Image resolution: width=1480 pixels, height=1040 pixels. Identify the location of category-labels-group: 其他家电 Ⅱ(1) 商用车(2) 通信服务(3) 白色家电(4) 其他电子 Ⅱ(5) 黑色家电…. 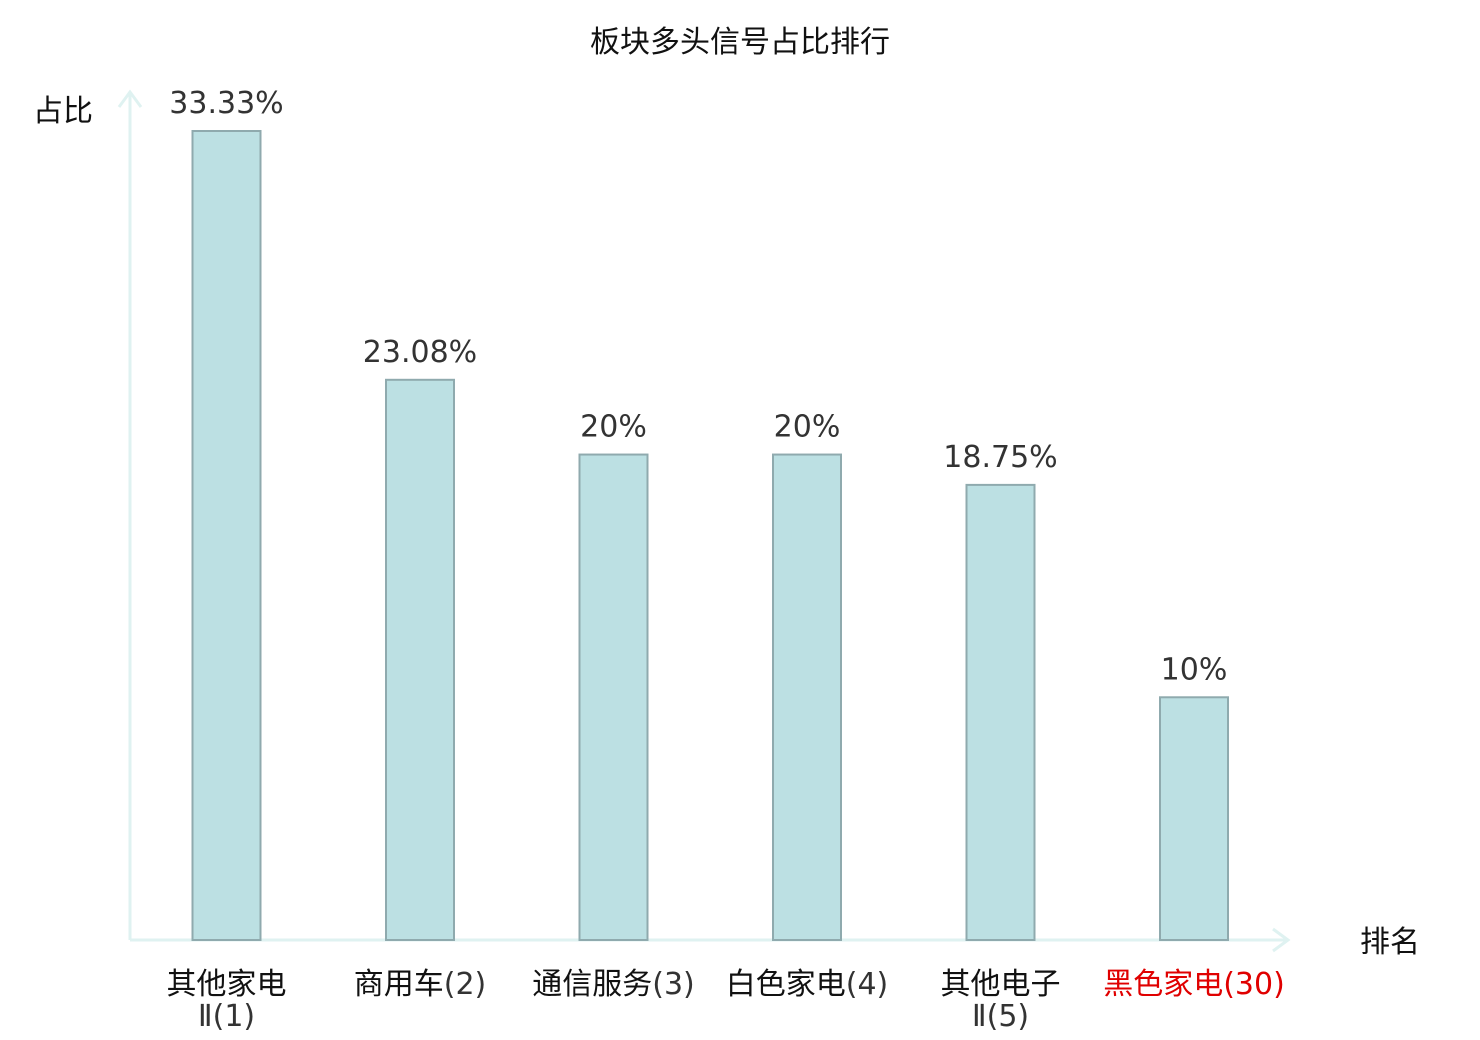
(726, 1000).